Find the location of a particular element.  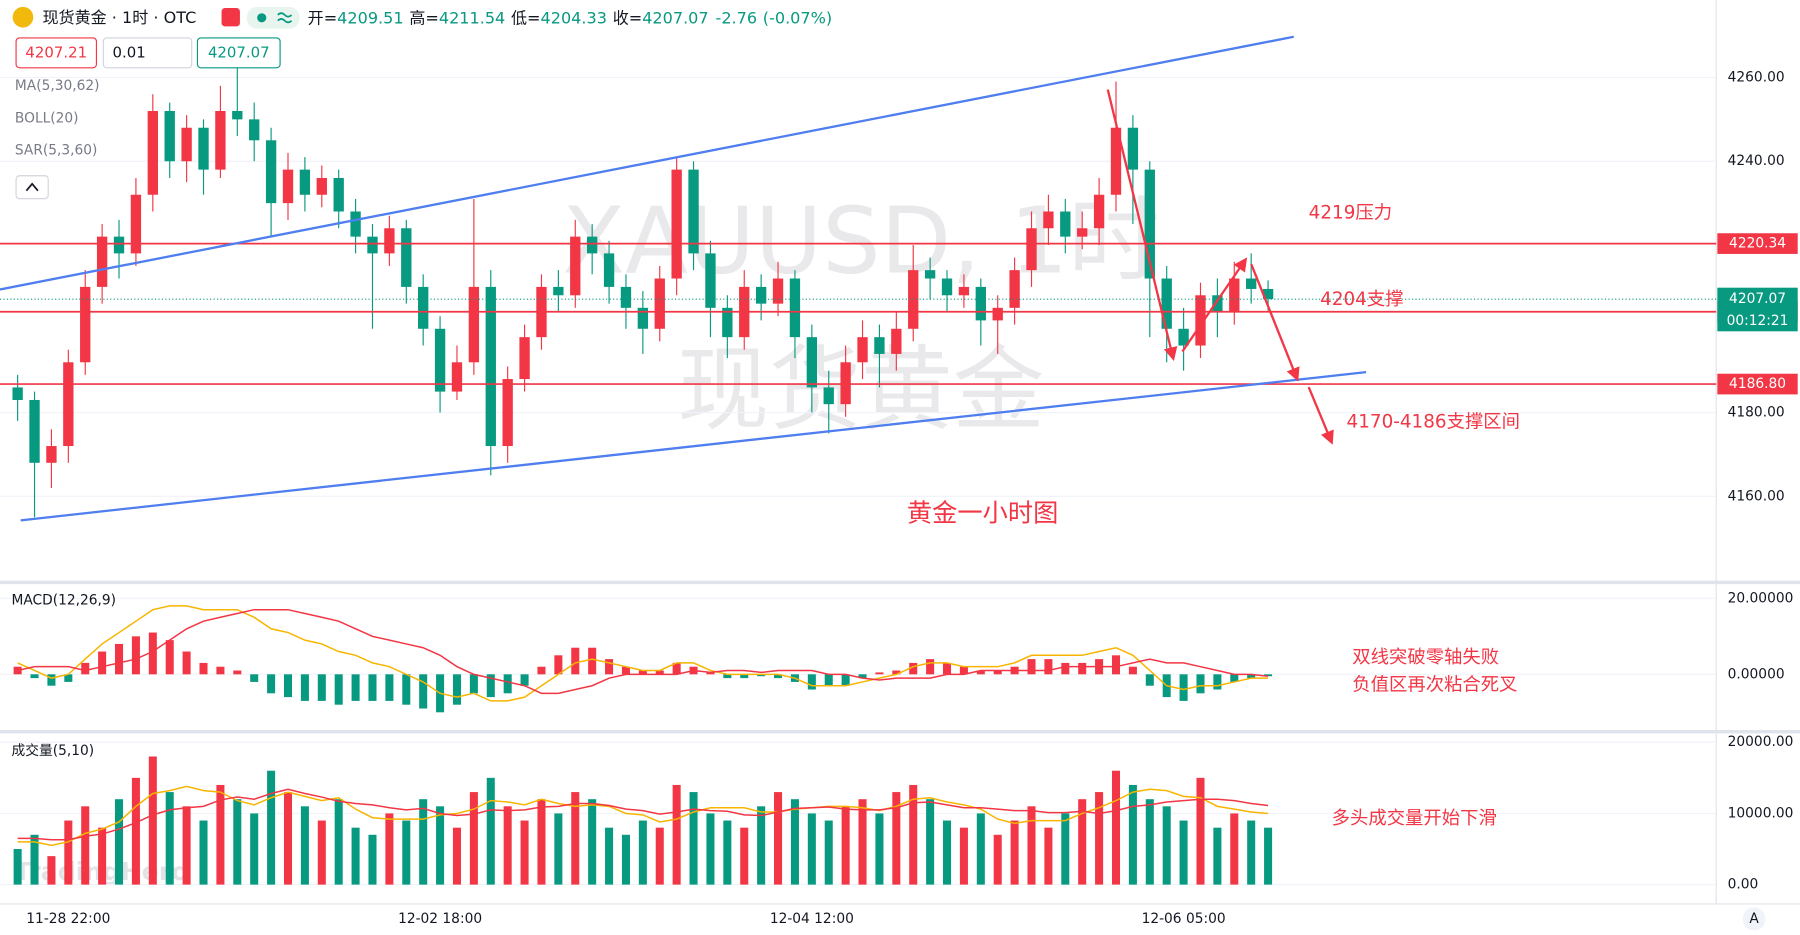

quantity: 0.01 is located at coordinates (129, 52).